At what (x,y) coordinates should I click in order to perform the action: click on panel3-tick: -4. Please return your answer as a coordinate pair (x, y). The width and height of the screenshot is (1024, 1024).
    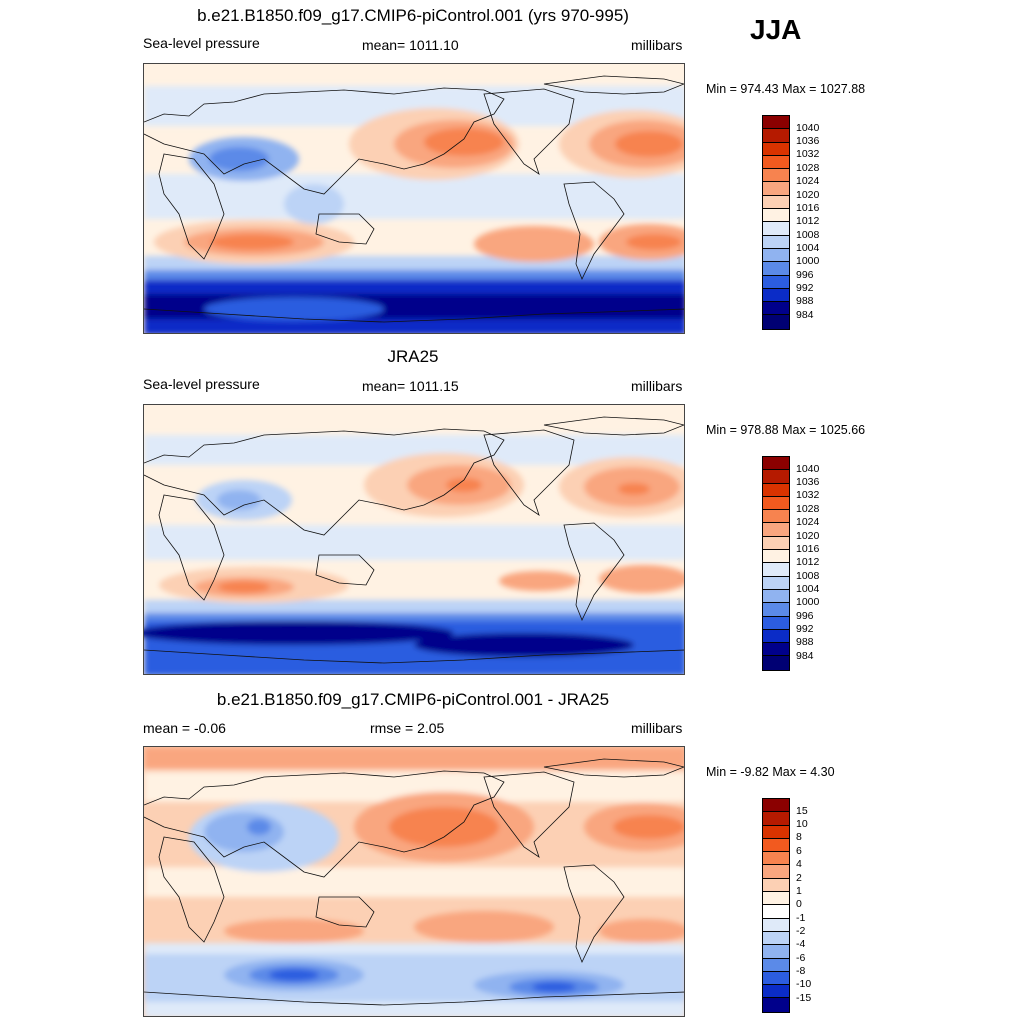
    Looking at the image, I should click on (801, 944).